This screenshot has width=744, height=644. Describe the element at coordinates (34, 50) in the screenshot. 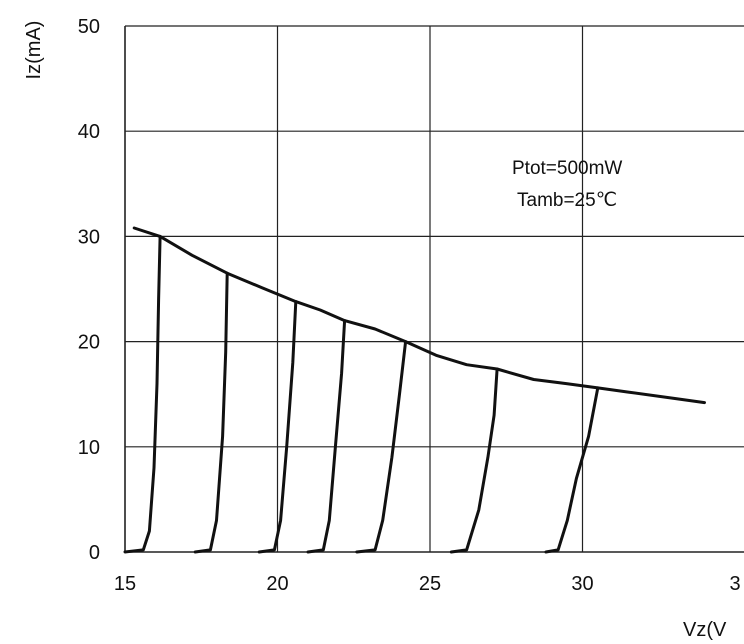

I see `y-axis-title: Iz(mA)` at that location.